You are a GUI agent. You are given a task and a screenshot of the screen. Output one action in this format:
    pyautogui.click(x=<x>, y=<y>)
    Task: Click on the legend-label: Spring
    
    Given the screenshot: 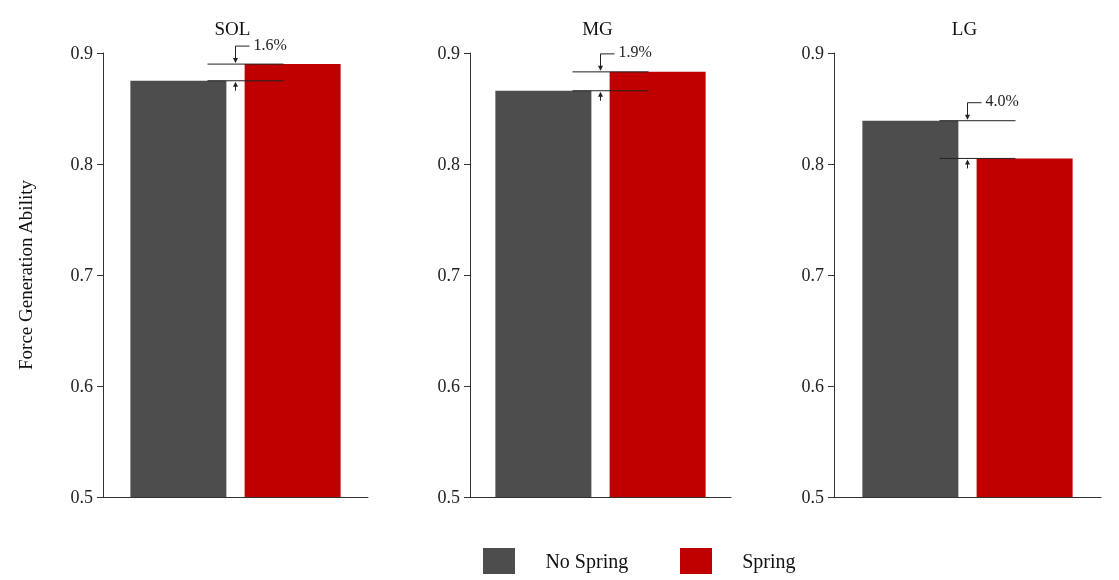 What is the action you would take?
    pyautogui.click(x=769, y=561)
    